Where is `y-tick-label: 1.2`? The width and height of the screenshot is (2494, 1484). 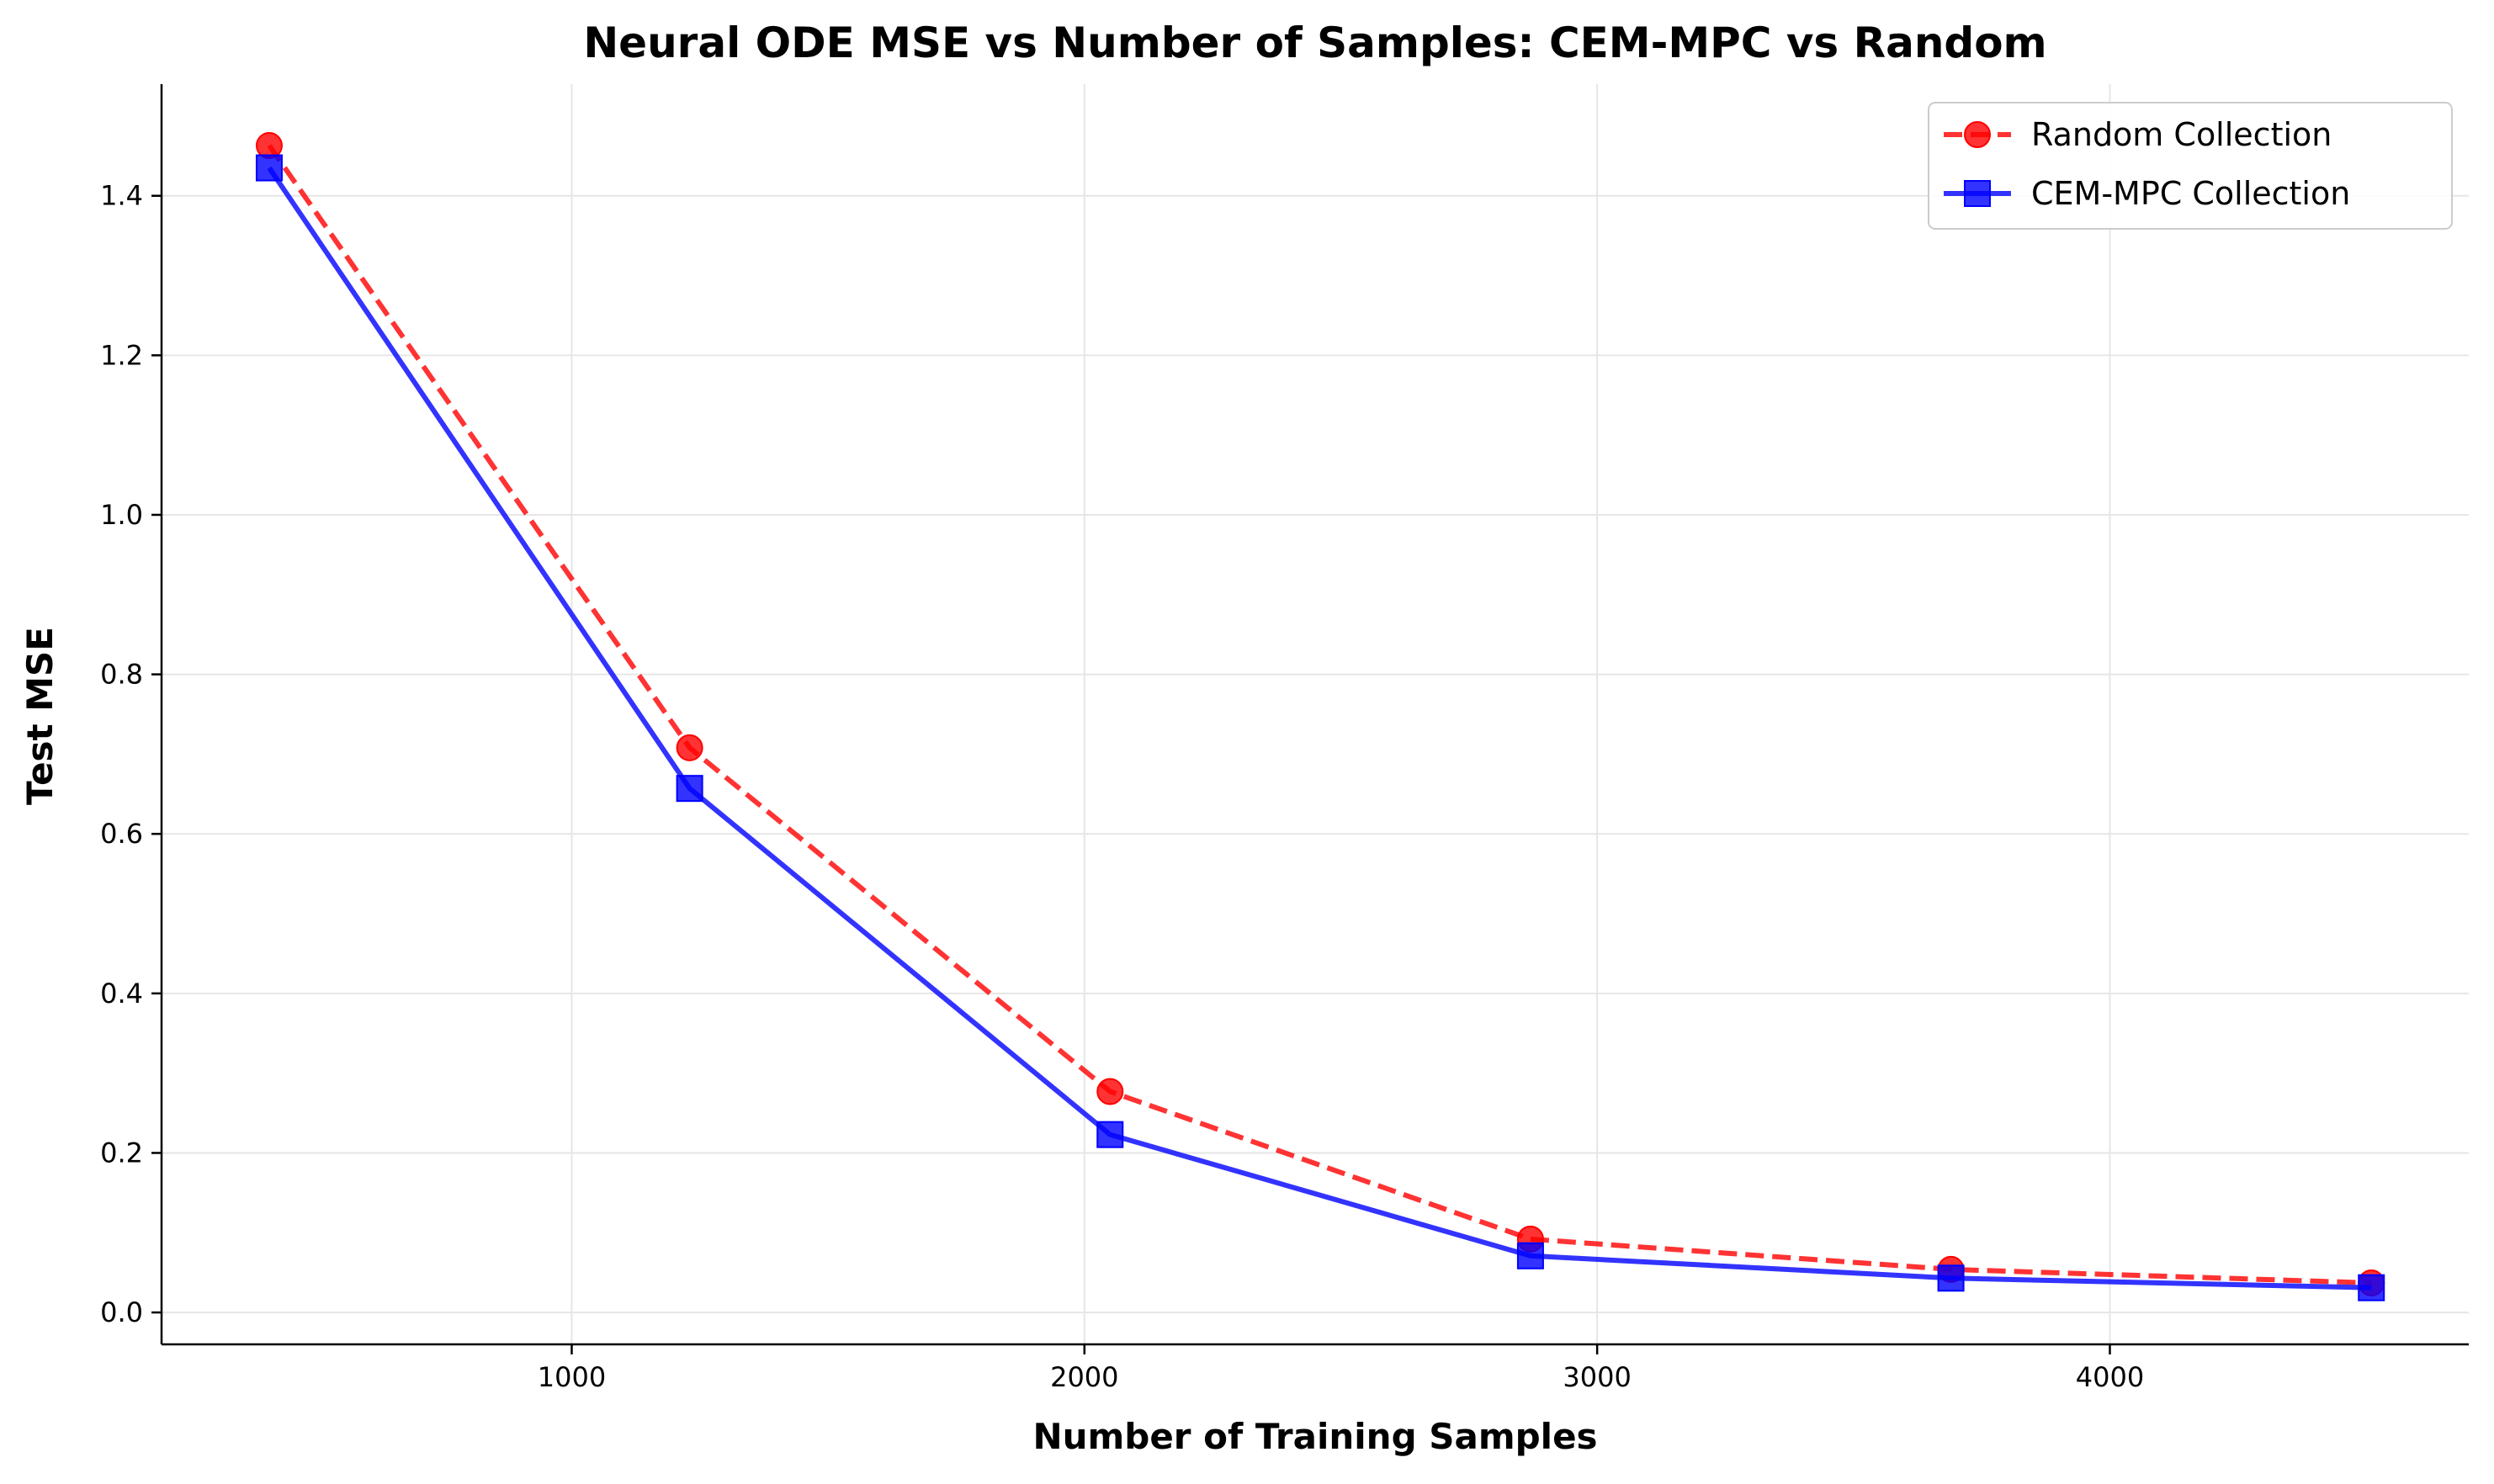 y-tick-label: 1.2 is located at coordinates (122, 355).